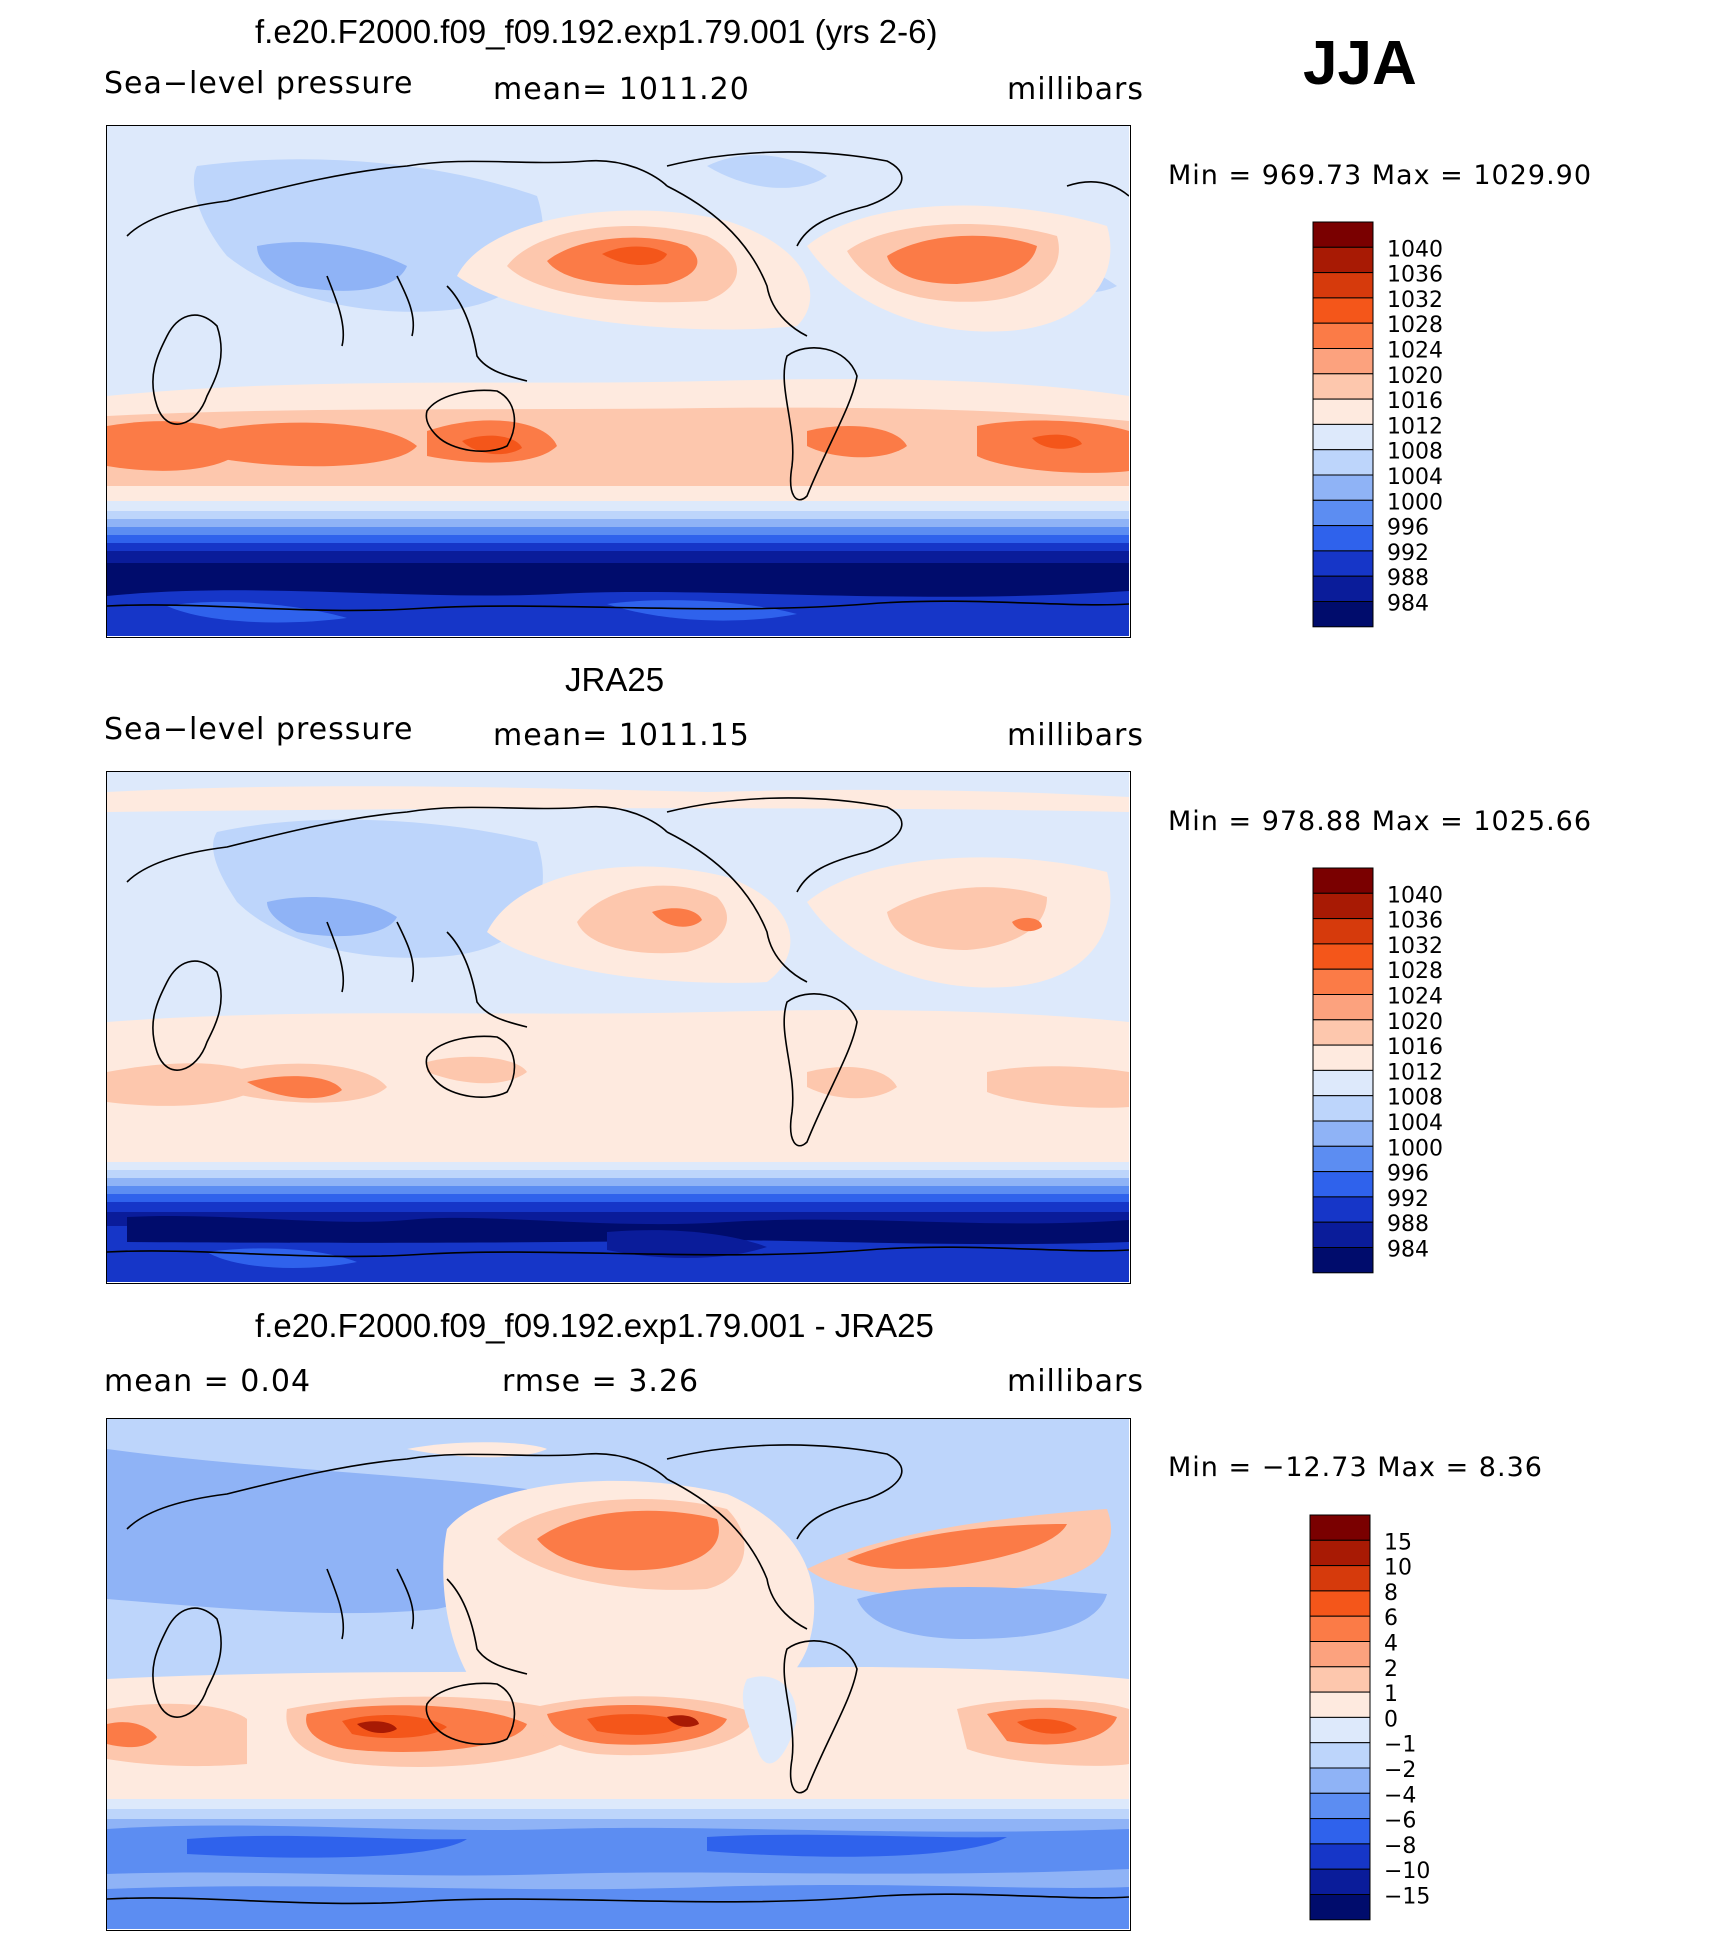 This screenshot has width=1710, height=1941. What do you see at coordinates (1400, 1795) in the screenshot?
I see `colorbar-label: −4` at bounding box center [1400, 1795].